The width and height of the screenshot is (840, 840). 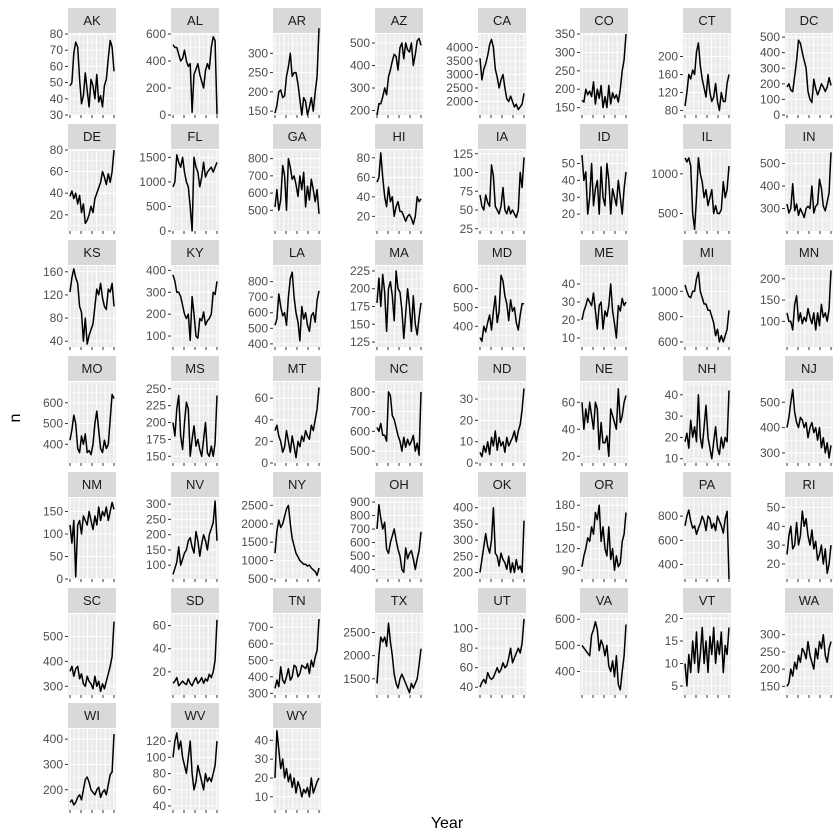 I want to click on y-tick-label-ar: 250, so click(x=258, y=73).